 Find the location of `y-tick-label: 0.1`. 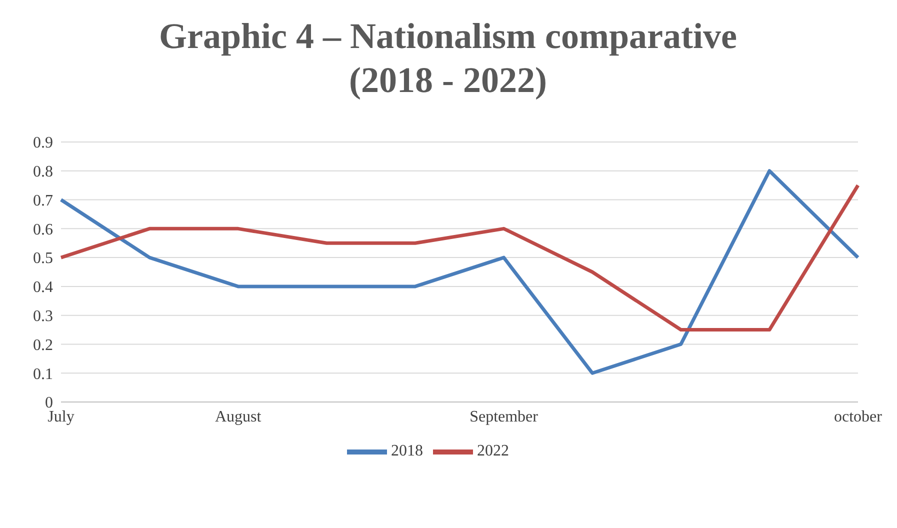

y-tick-label: 0.1 is located at coordinates (43, 374).